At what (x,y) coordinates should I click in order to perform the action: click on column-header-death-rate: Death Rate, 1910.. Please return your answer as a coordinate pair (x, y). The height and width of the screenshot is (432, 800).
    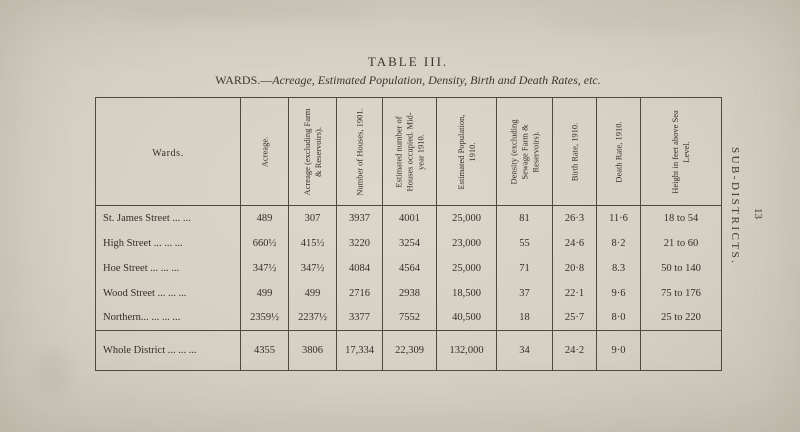
    Looking at the image, I should click on (618, 151).